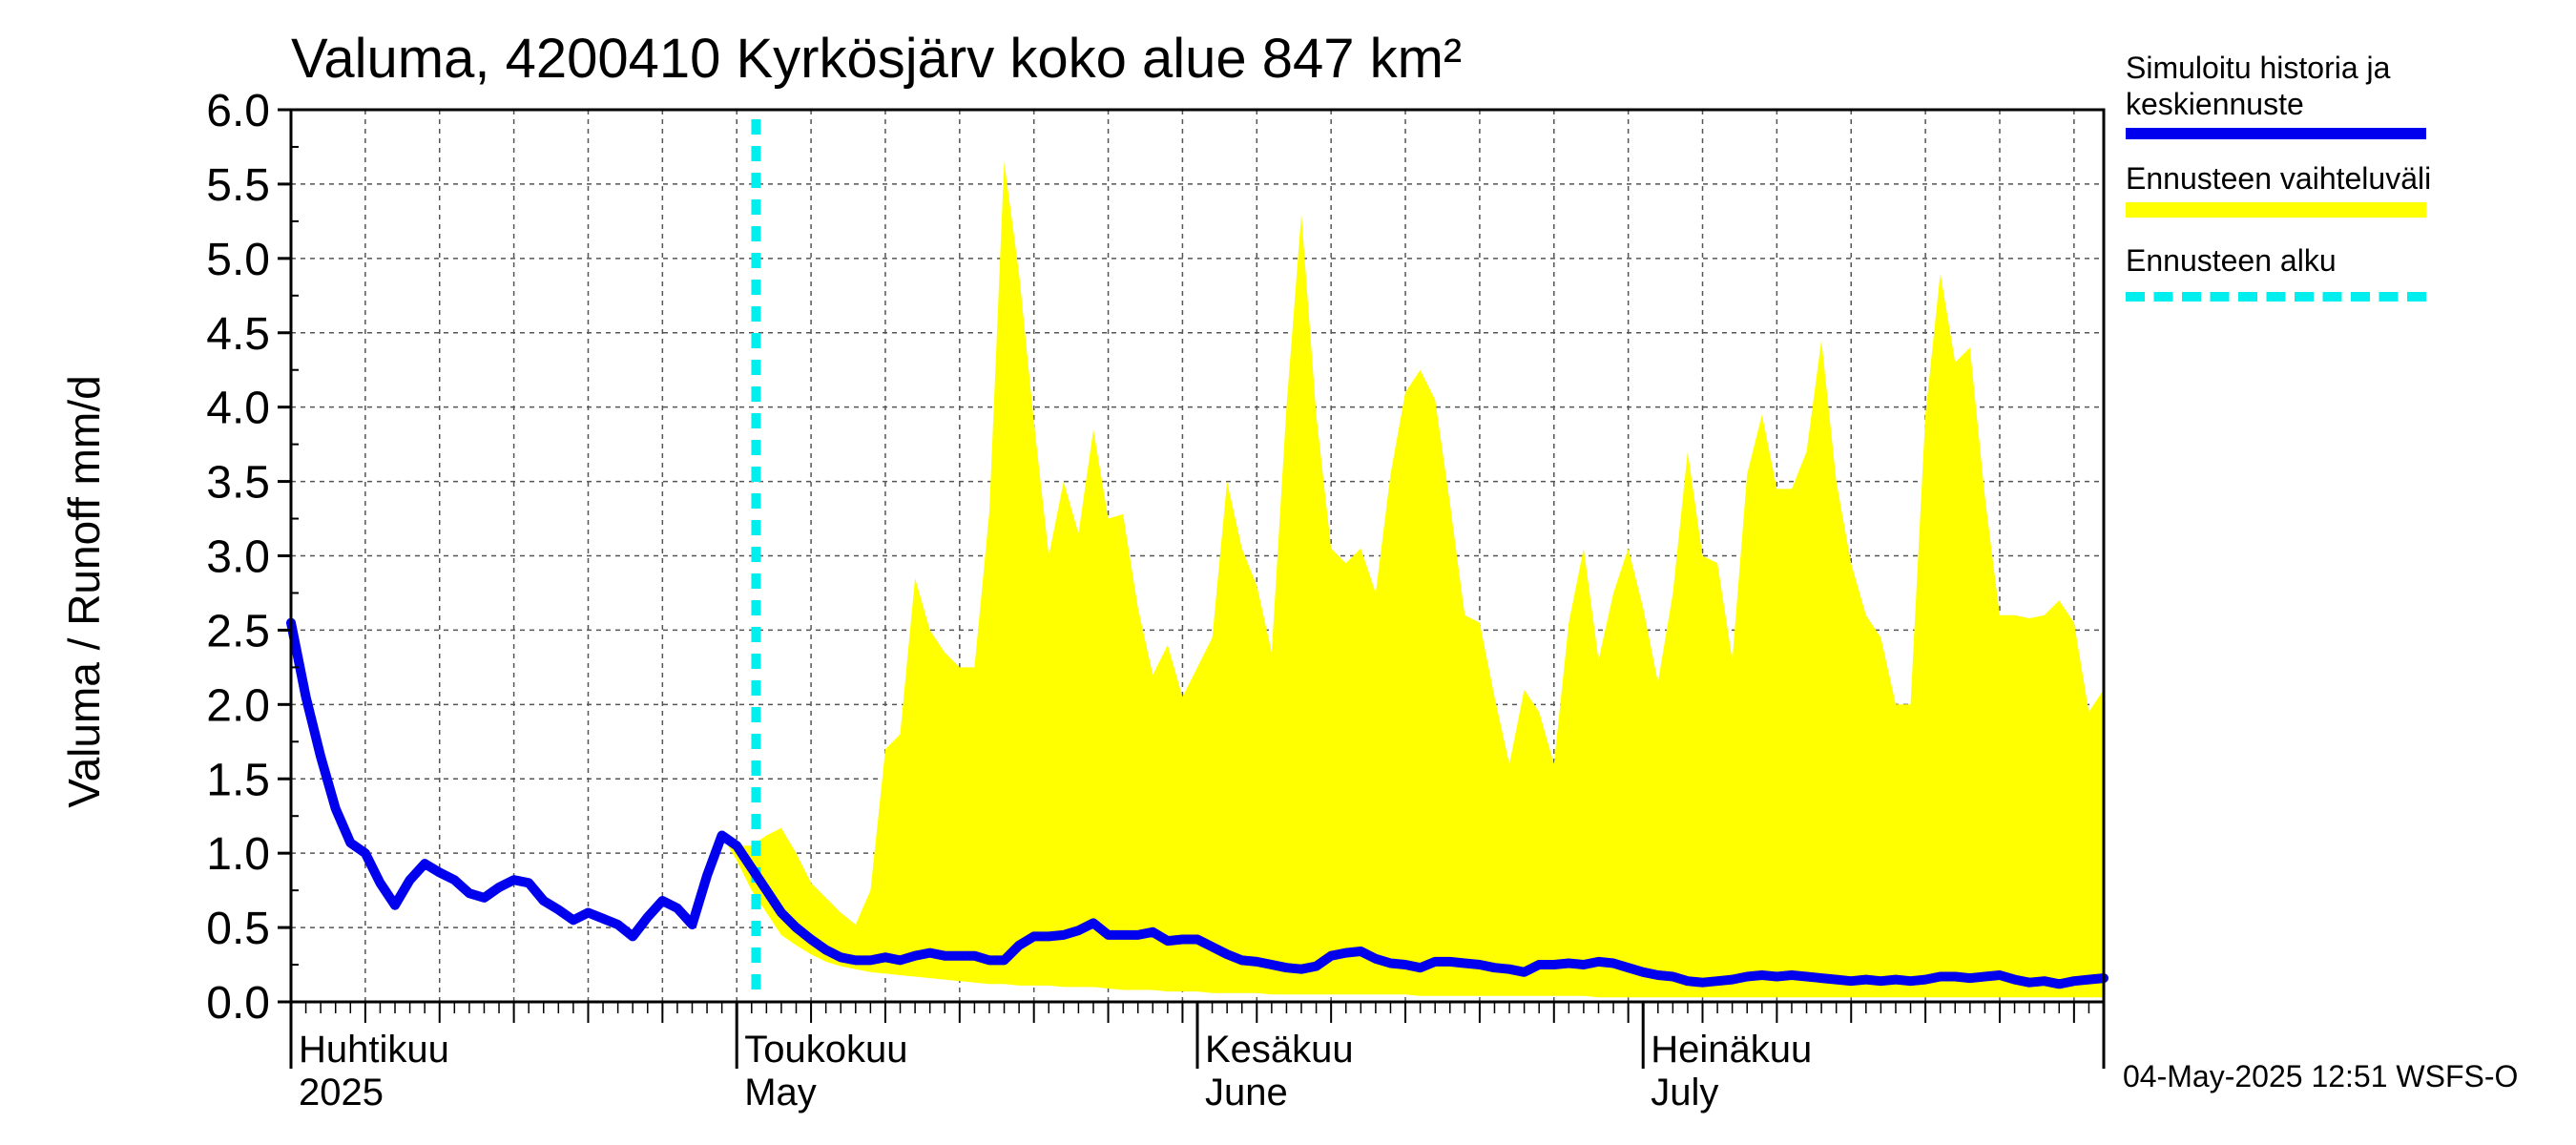  I want to click on y-tick-label: 5.0, so click(238, 260).